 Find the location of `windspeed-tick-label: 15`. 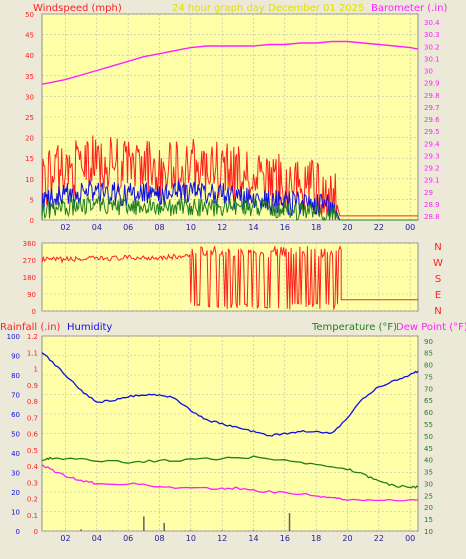

windspeed-tick-label: 15 is located at coordinates (29, 159).